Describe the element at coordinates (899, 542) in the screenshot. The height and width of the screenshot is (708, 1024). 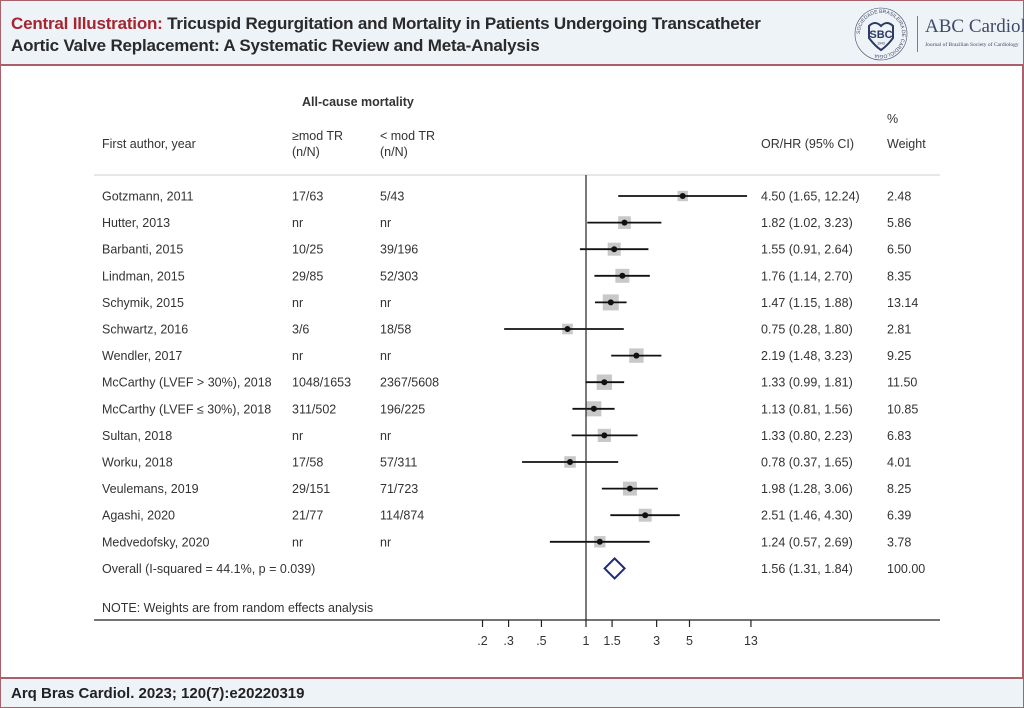
I see `weight-value: 3.78` at that location.